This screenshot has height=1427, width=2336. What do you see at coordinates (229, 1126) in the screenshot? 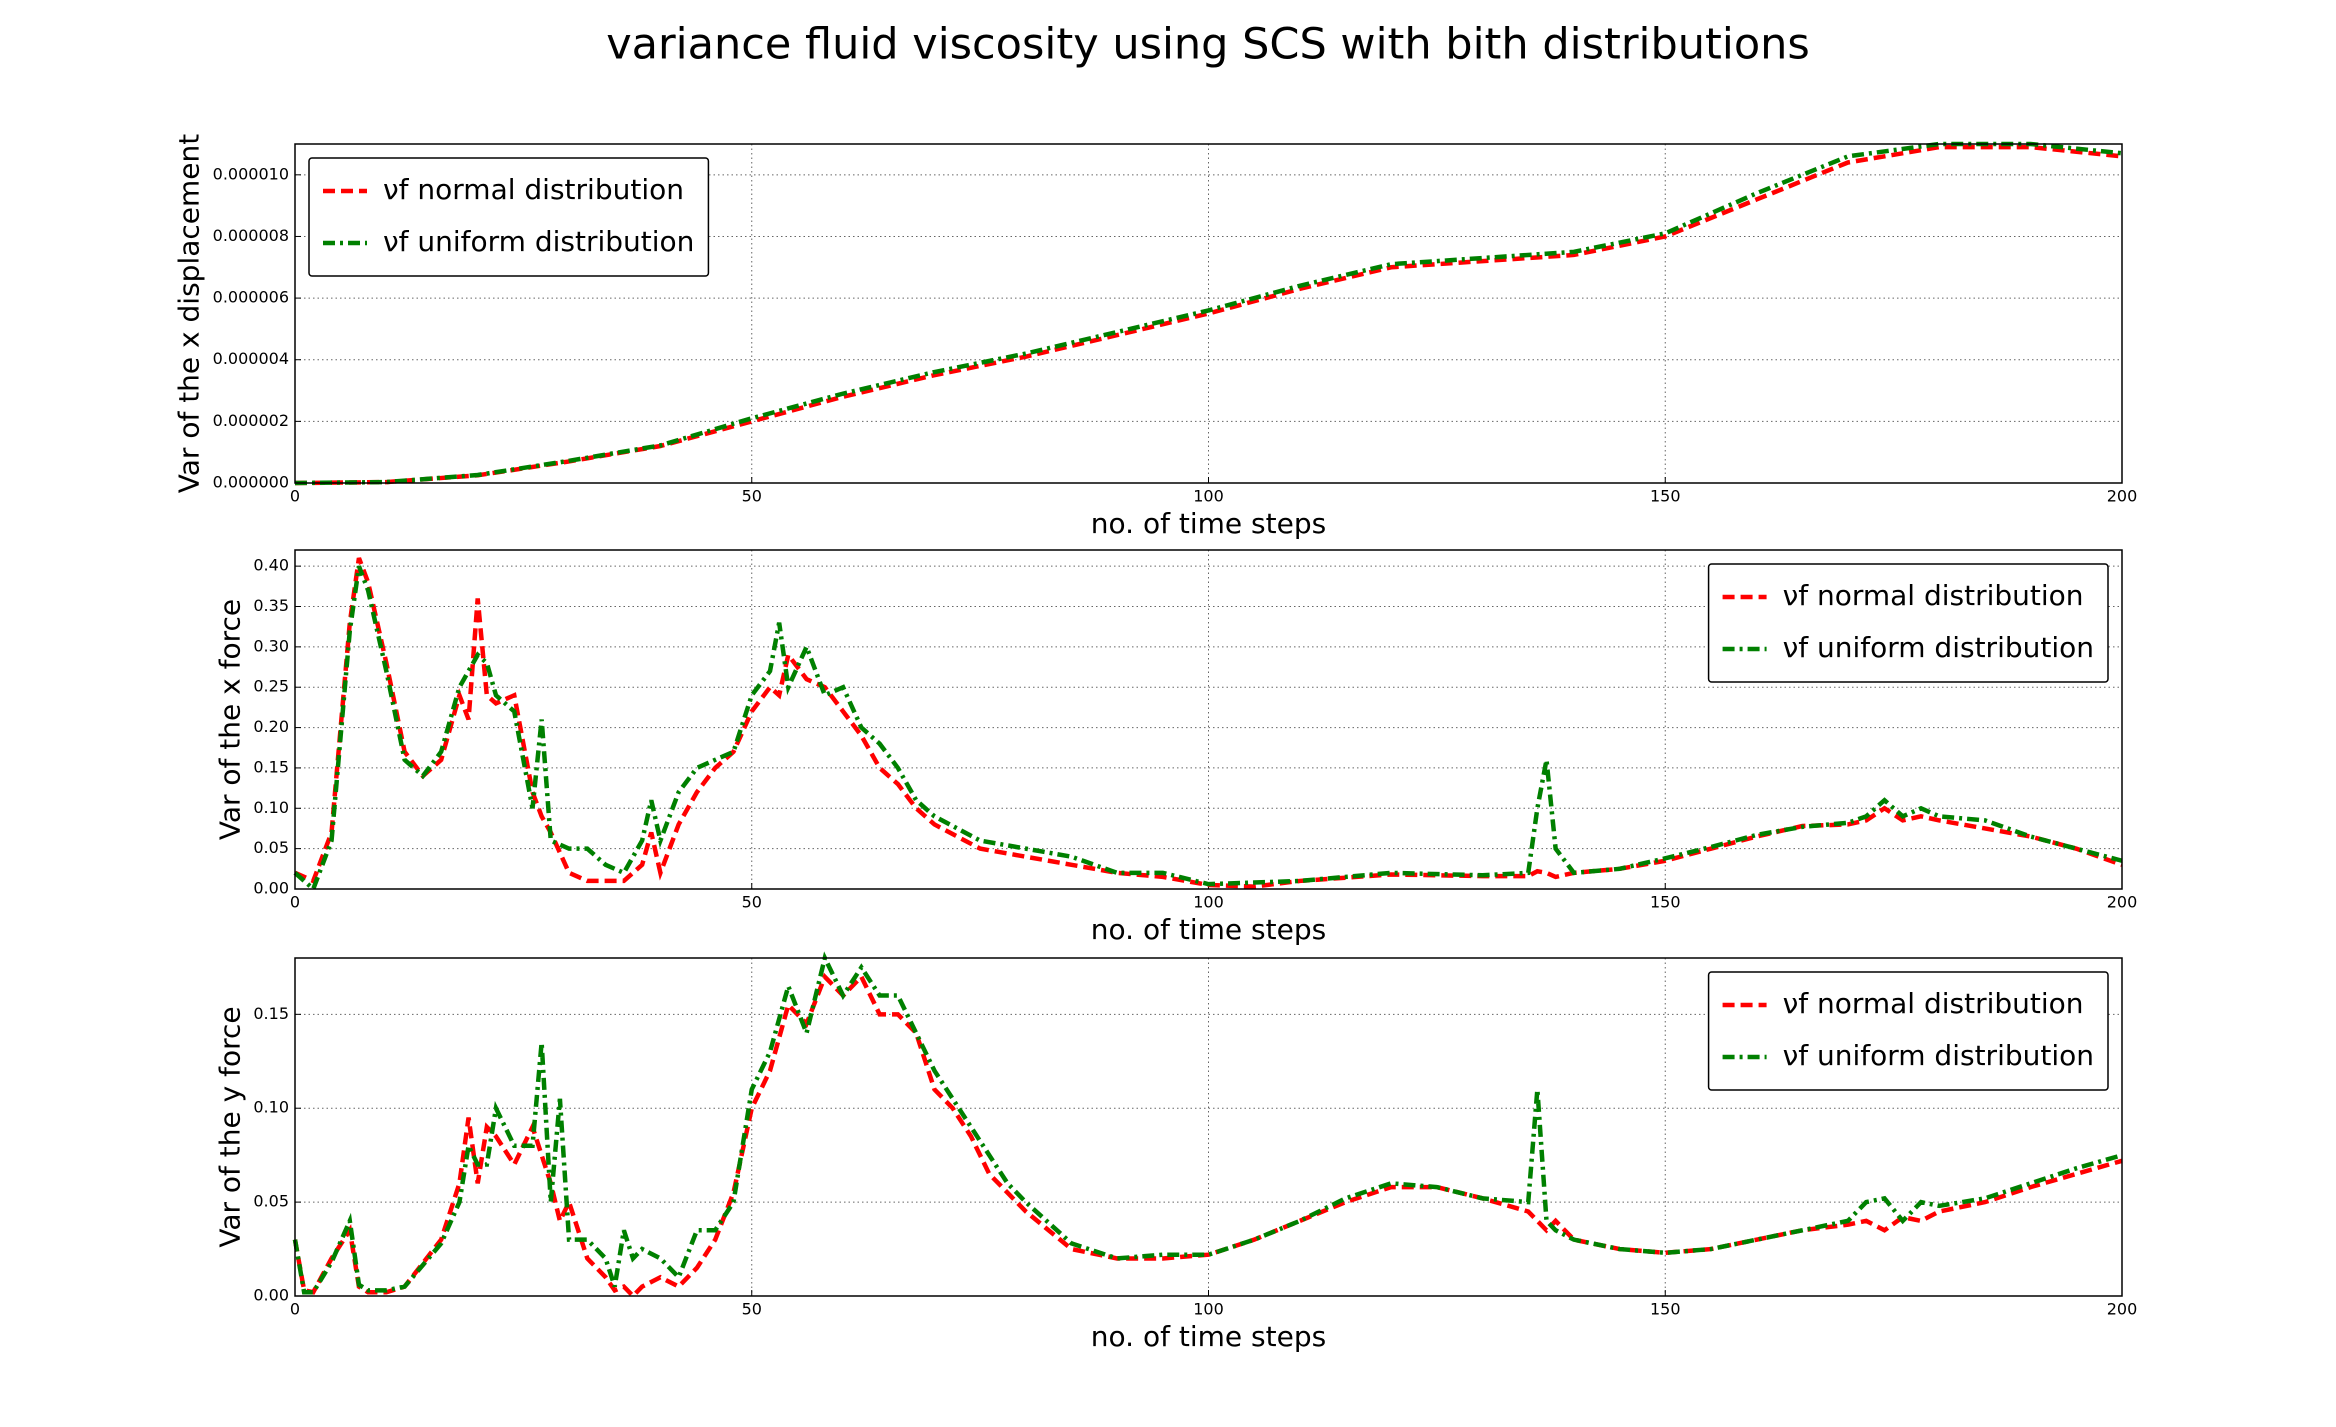
I see `y-axis-label: Var of the y force` at bounding box center [229, 1126].